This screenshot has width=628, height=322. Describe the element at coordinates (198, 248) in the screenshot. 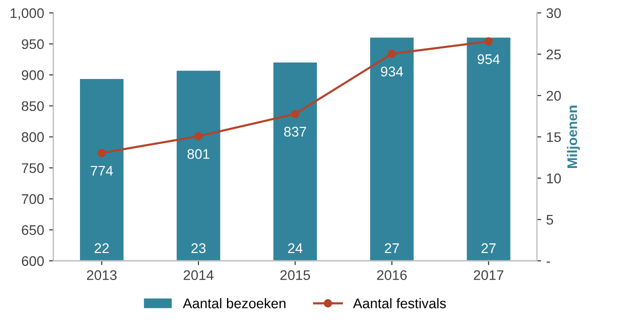

I see `data-label: 23` at that location.